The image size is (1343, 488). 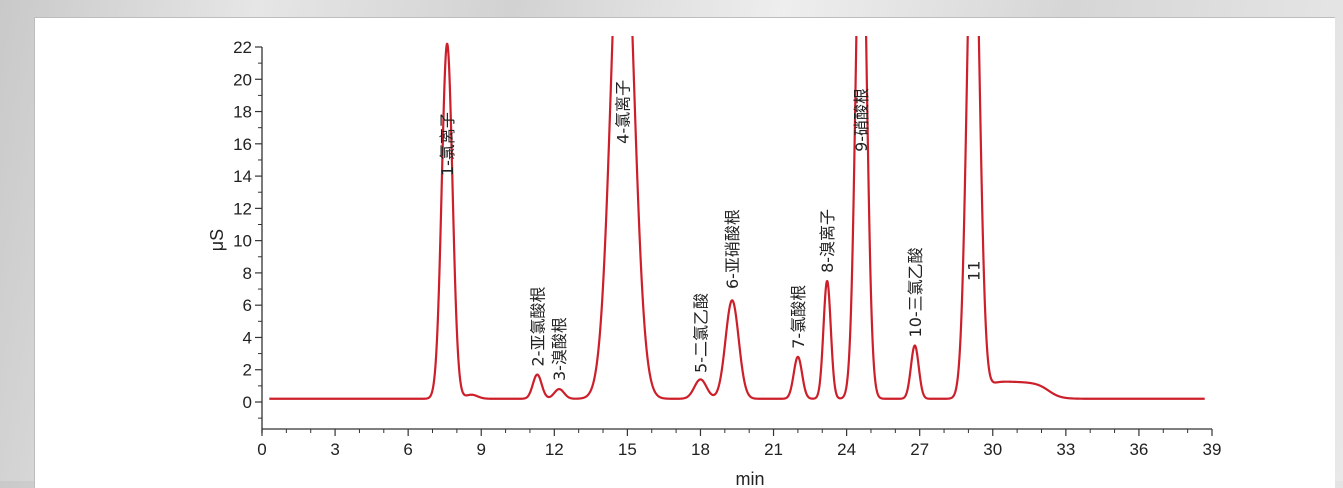 What do you see at coordinates (217, 240) in the screenshot?
I see `y-axis-title: μS` at bounding box center [217, 240].